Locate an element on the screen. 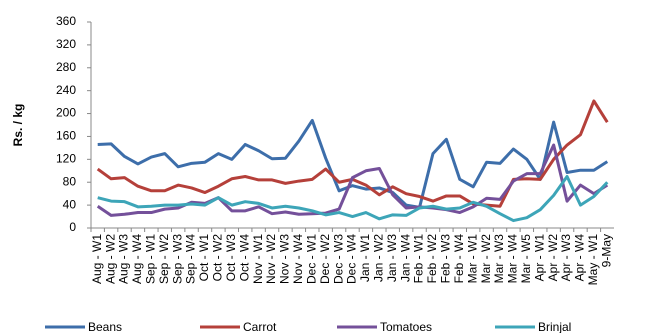 The width and height of the screenshot is (646, 333). x-tick-label: Sep - W3 is located at coordinates (177, 259).